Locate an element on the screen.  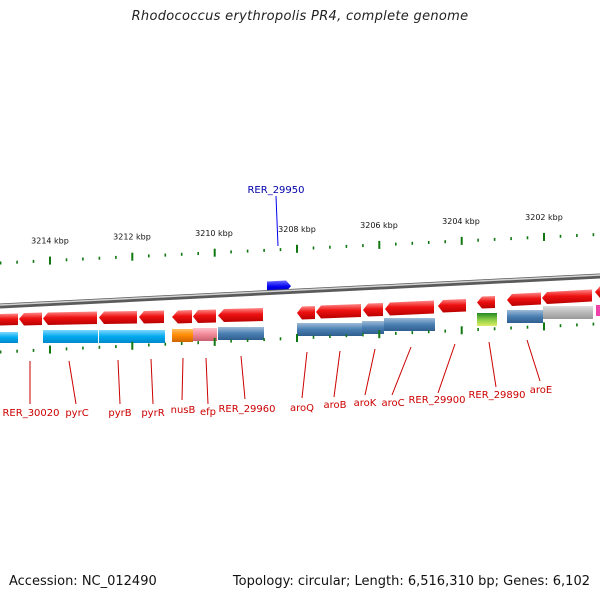
category-bars is located at coordinates (300, 324).